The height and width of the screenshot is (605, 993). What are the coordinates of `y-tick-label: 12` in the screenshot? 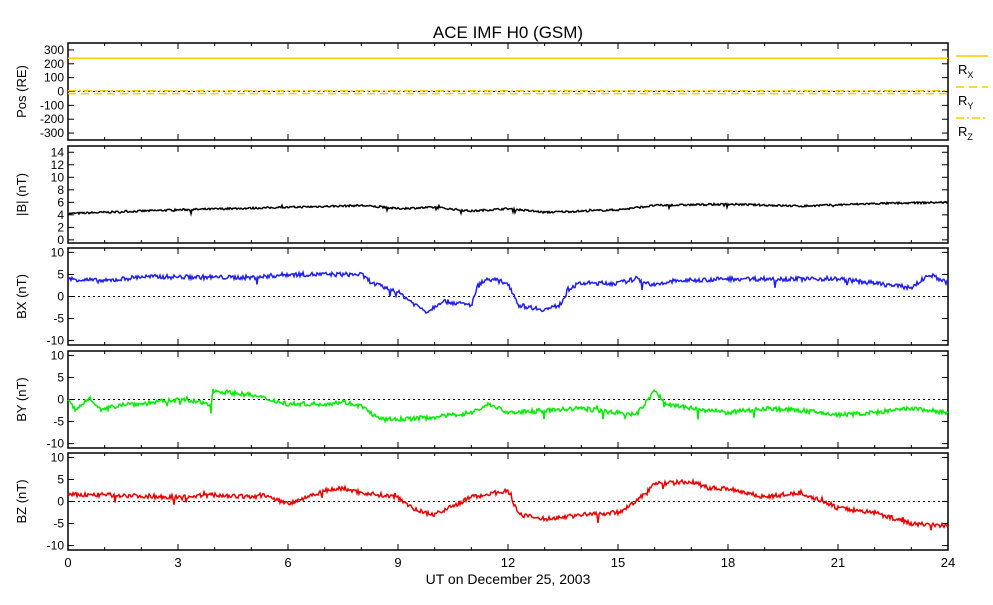 It's located at (58, 165).